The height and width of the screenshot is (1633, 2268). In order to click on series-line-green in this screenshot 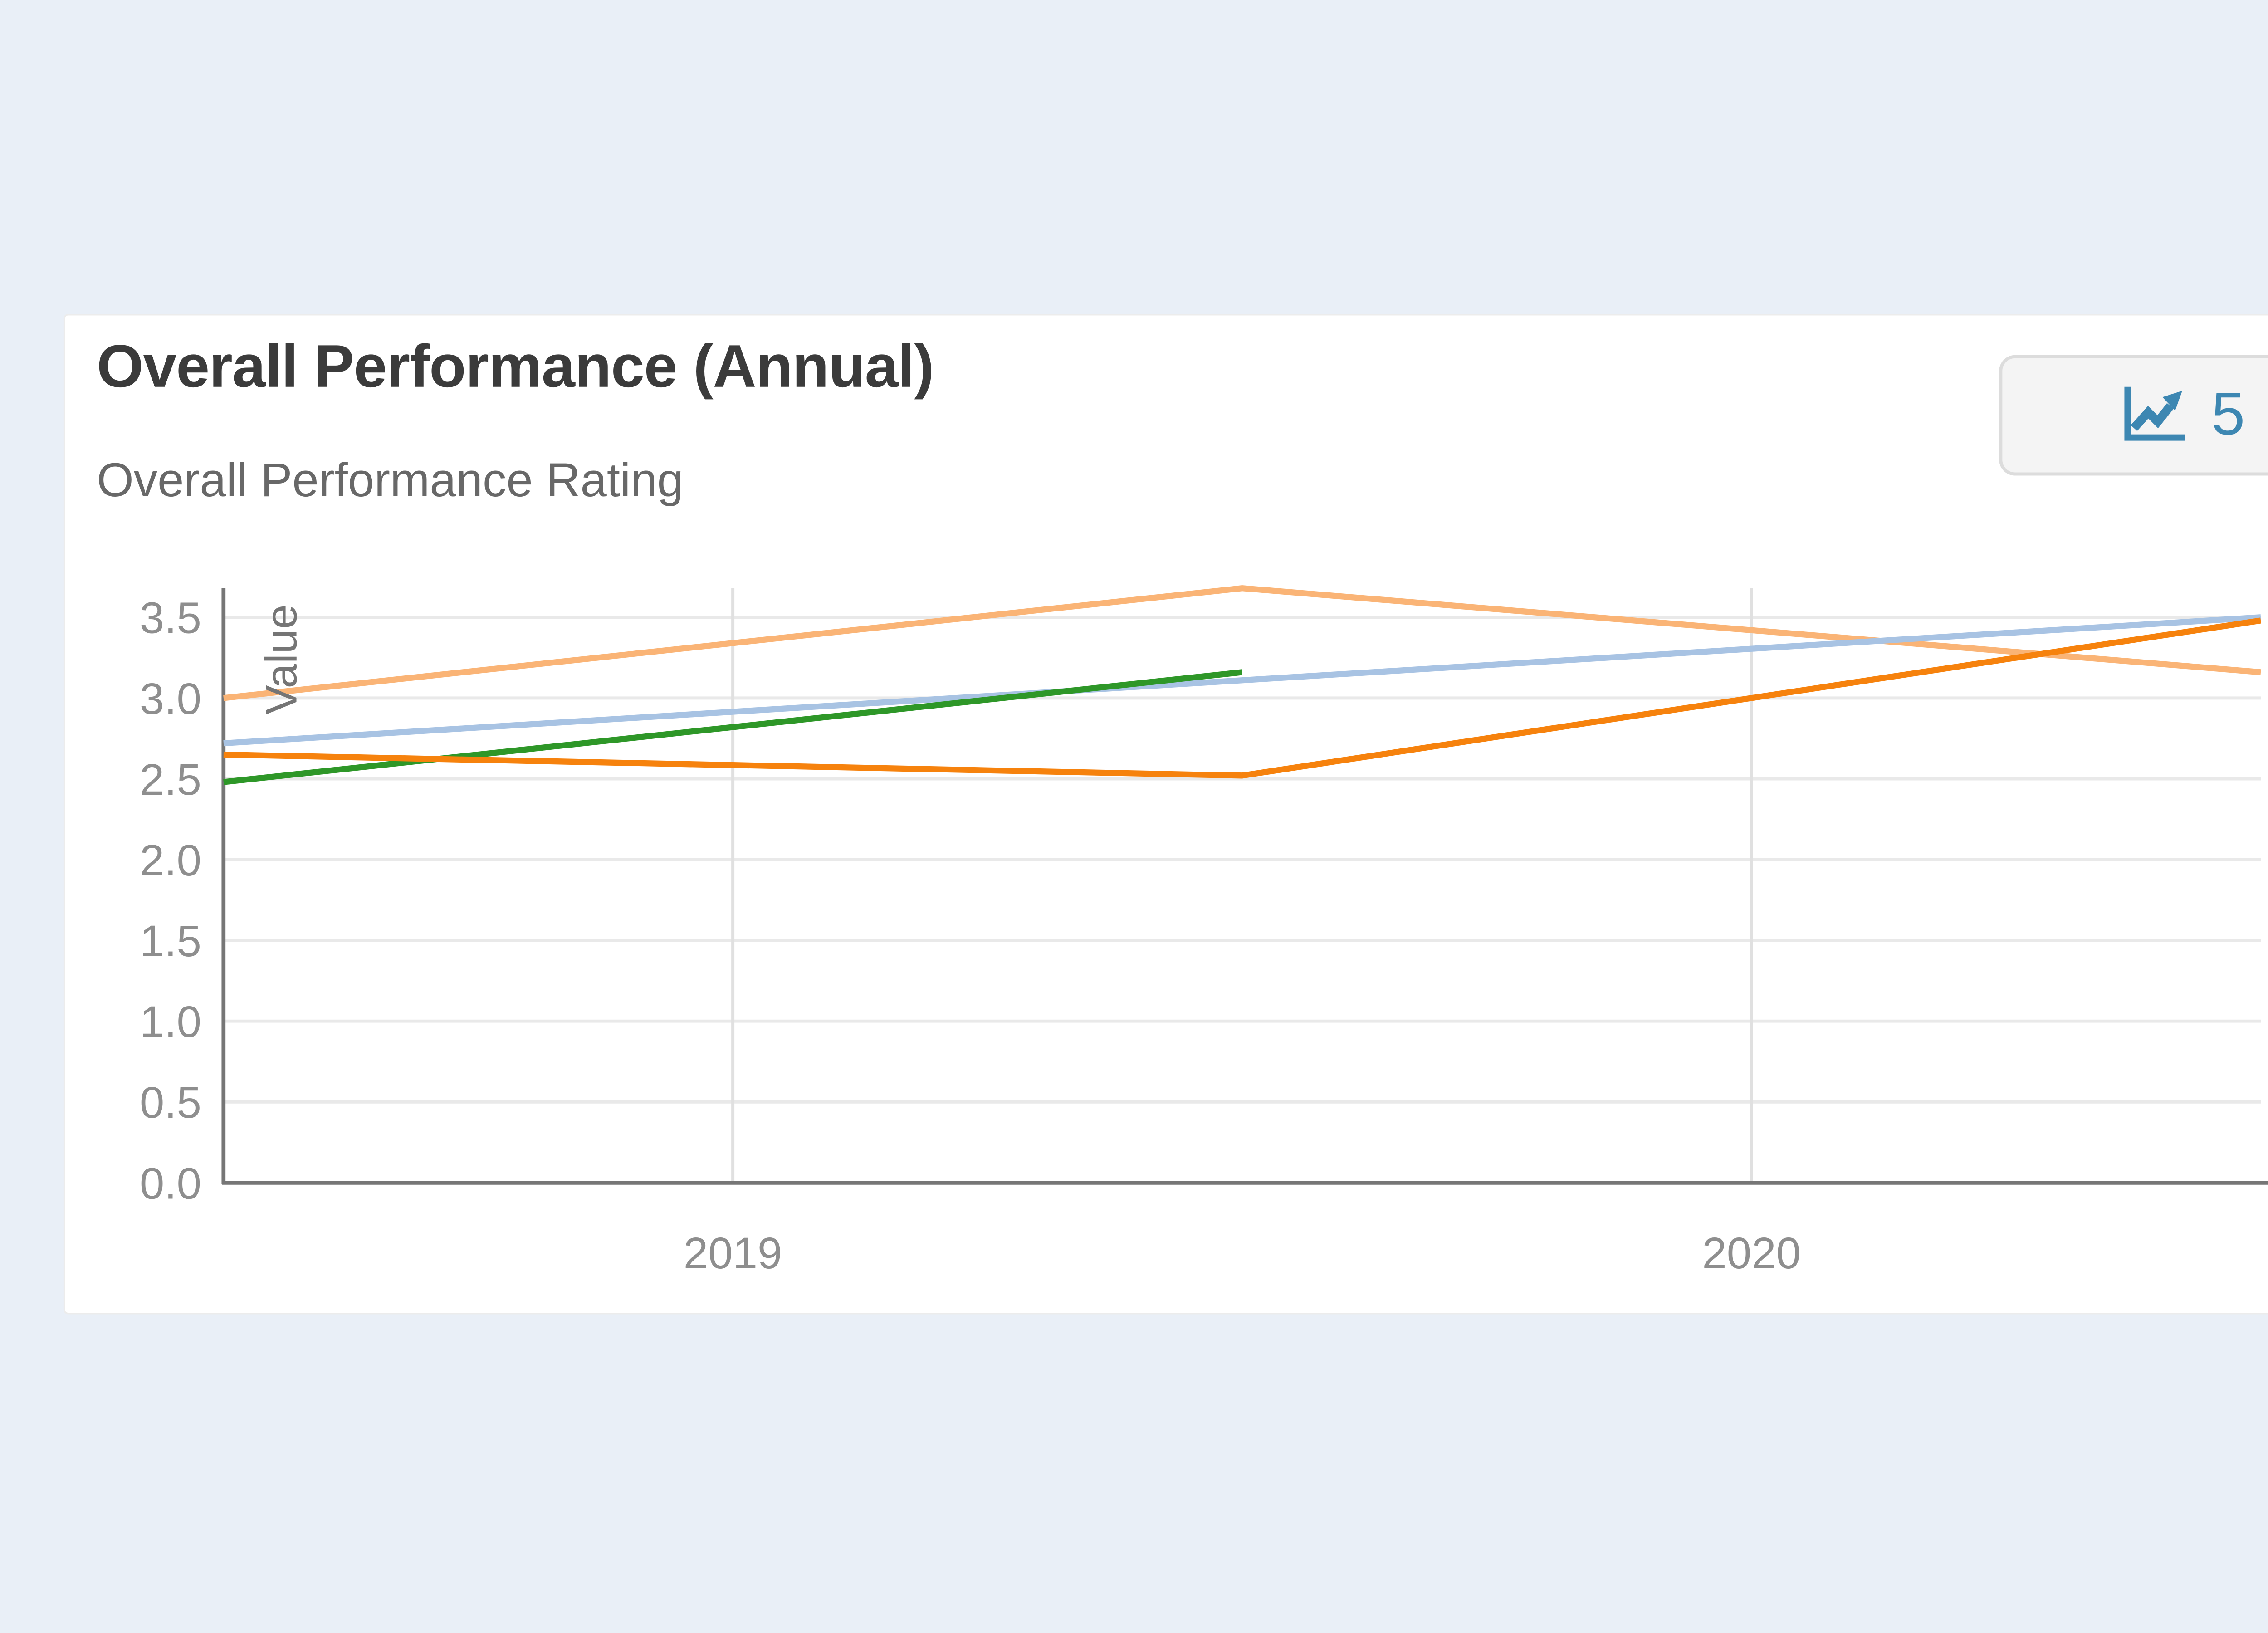, I will do `click(733, 727)`.